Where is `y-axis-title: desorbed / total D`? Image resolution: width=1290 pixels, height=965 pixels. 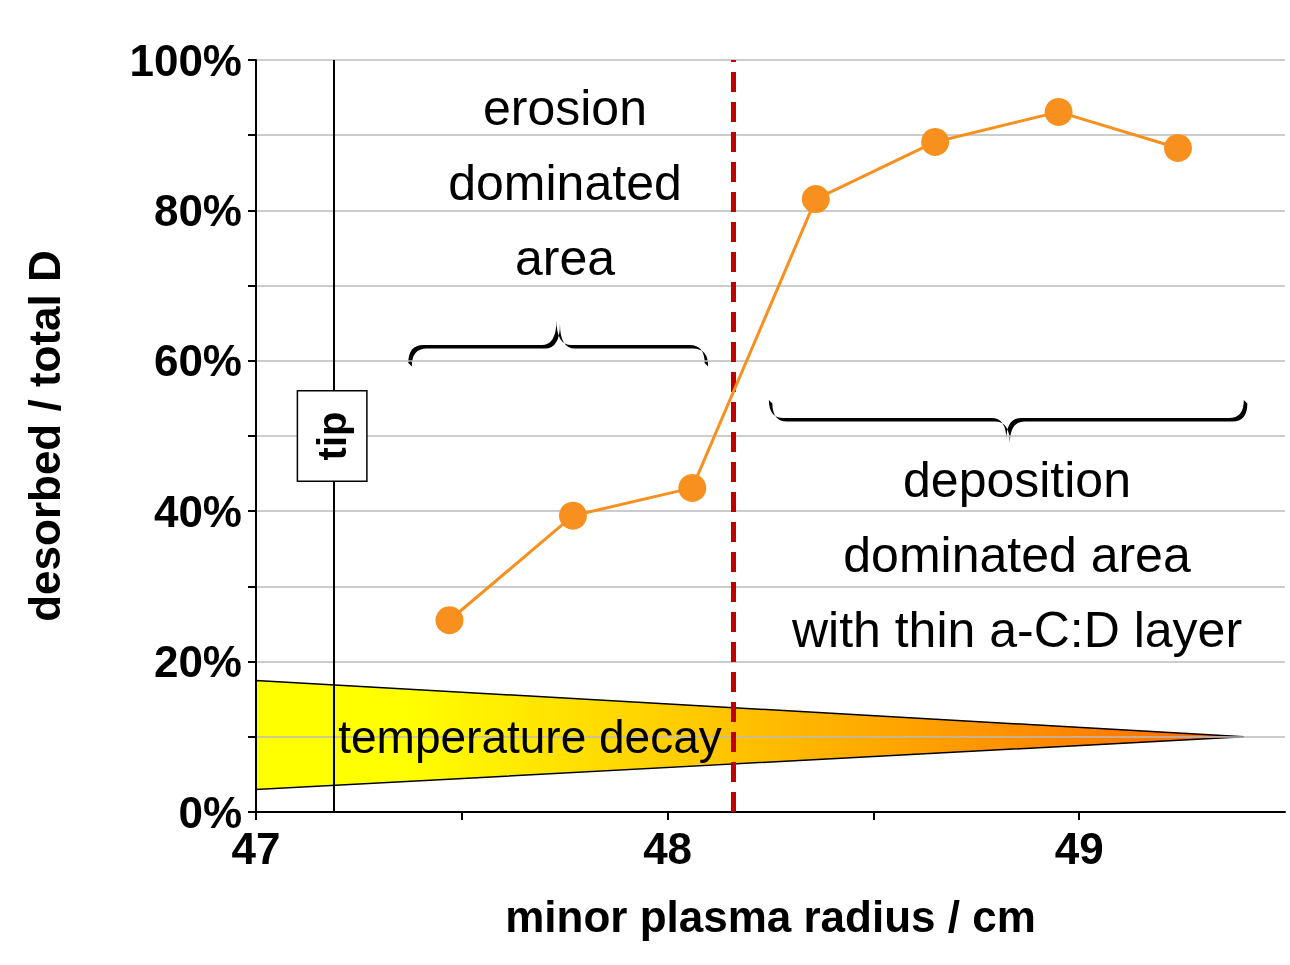
y-axis-title: desorbed / total D is located at coordinates (44, 436).